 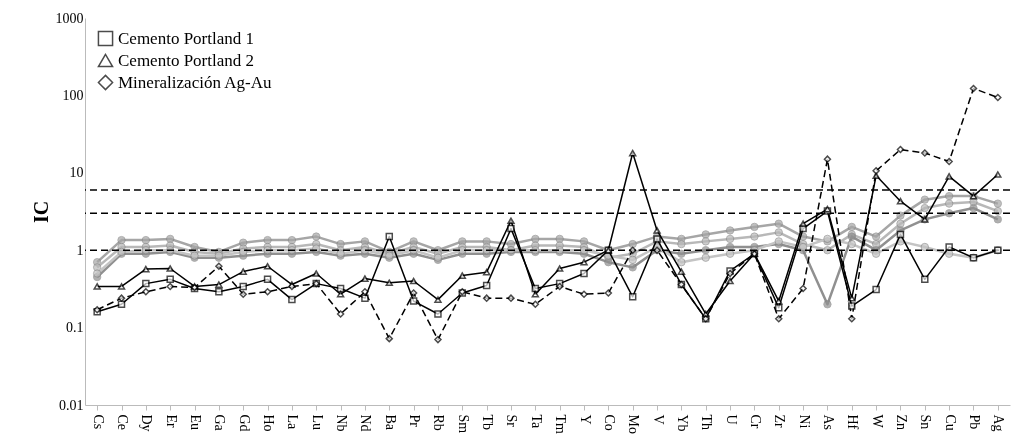 I want to click on x-tick-label: Co, so click(x=609, y=422).